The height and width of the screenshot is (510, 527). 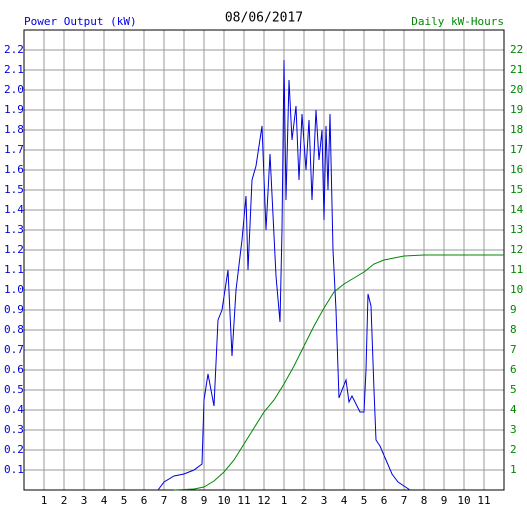 What do you see at coordinates (513, 469) in the screenshot?
I see `y2-tick-label: 1` at bounding box center [513, 469].